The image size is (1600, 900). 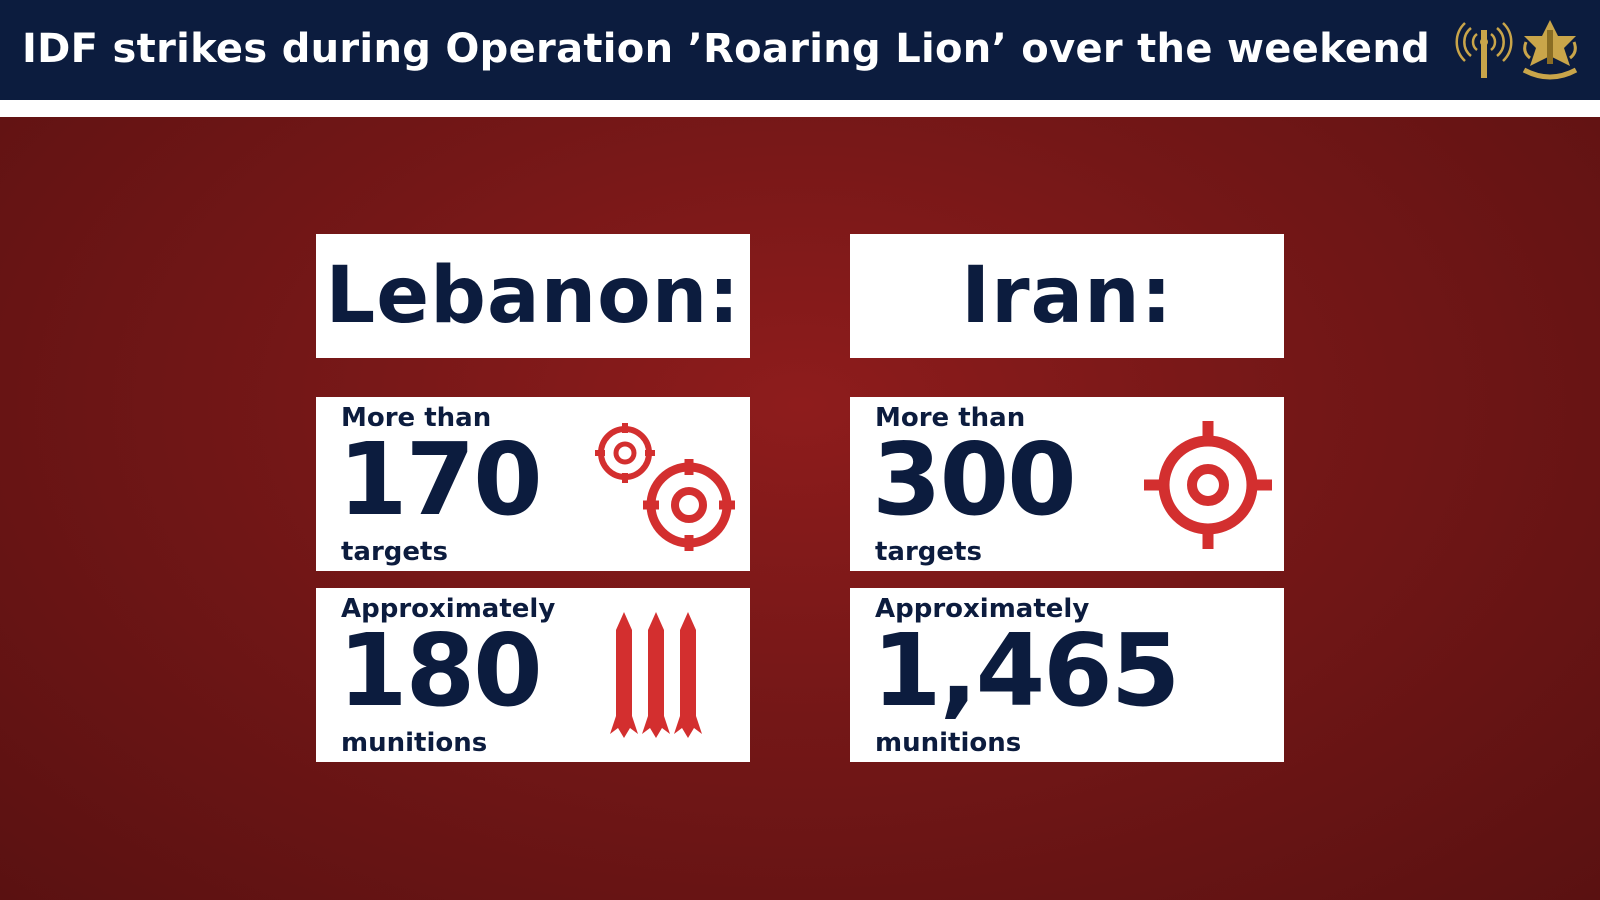 I want to click on stat-value: 180, so click(x=440, y=670).